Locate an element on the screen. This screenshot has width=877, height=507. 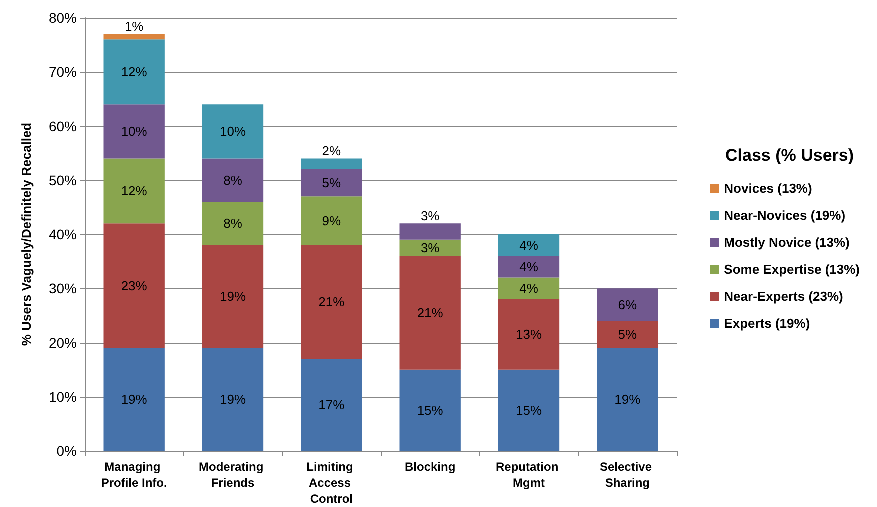
data-label: 6% is located at coordinates (628, 304).